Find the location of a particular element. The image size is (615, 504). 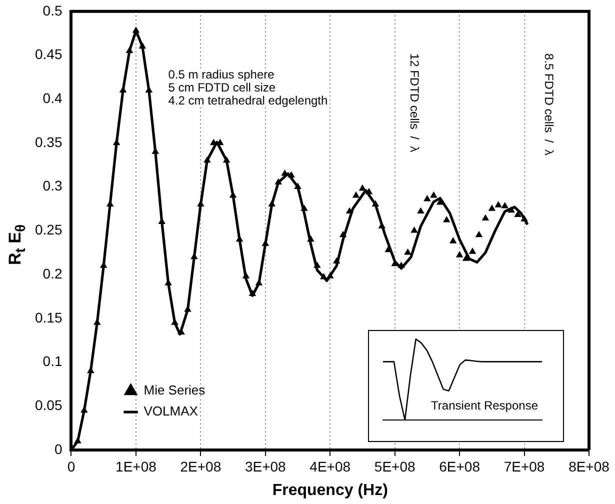

legend-label: VOLMAX is located at coordinates (171, 411).